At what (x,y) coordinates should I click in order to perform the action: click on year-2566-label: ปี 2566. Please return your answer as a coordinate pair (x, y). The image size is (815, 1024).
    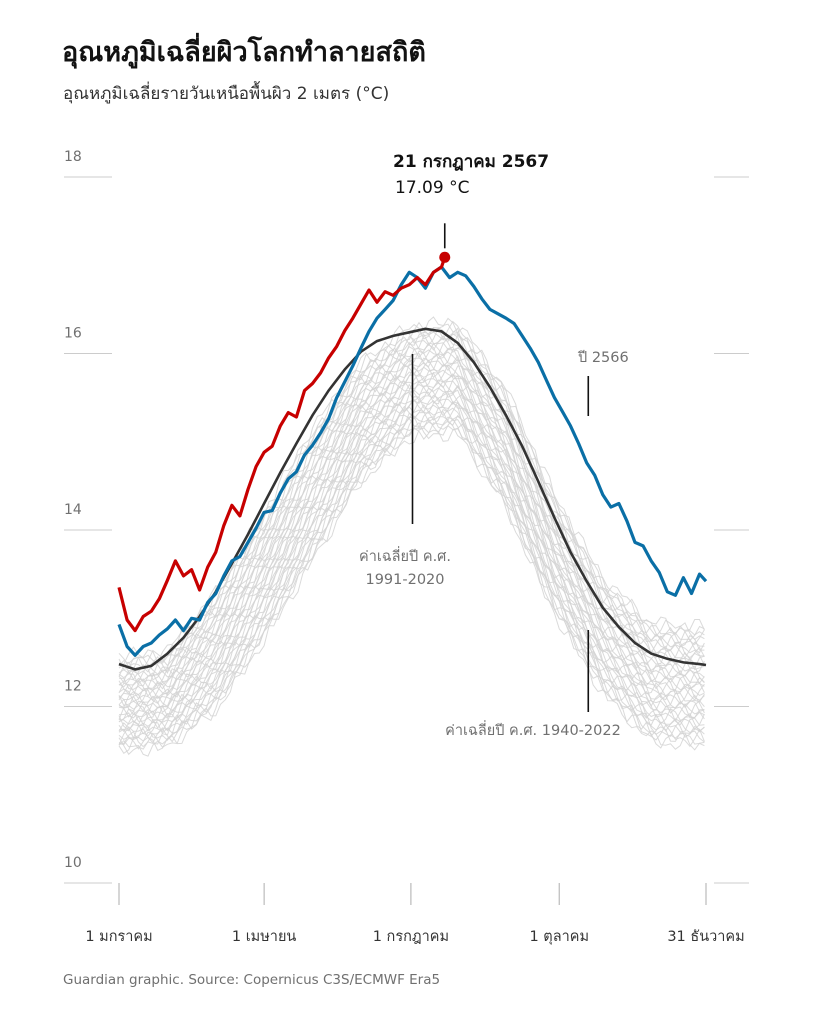
    Looking at the image, I should click on (603, 357).